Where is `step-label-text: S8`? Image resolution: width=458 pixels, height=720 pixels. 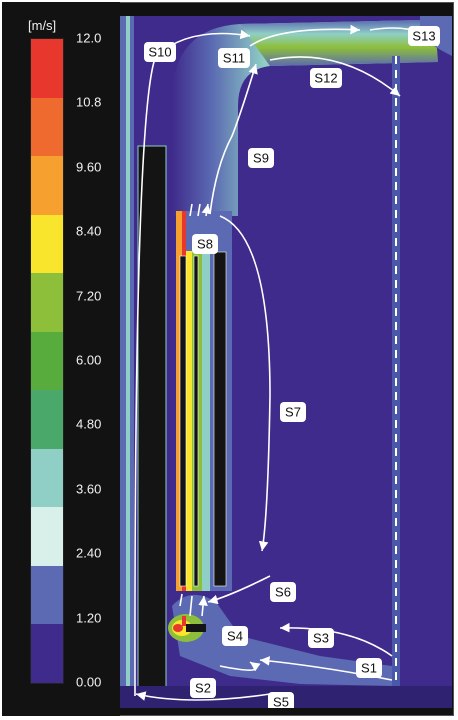
step-label-text: S8 is located at coordinates (205, 244).